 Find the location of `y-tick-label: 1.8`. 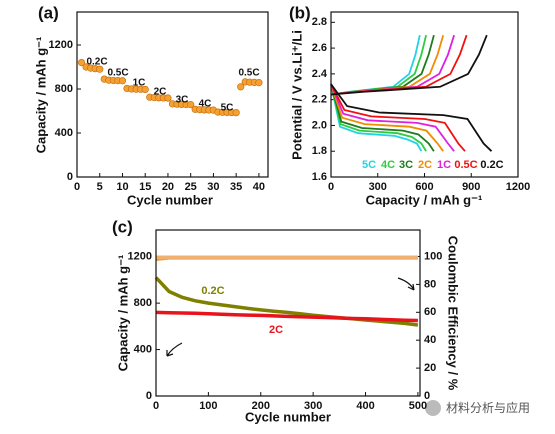

y-tick-label: 1.8 is located at coordinates (319, 151).